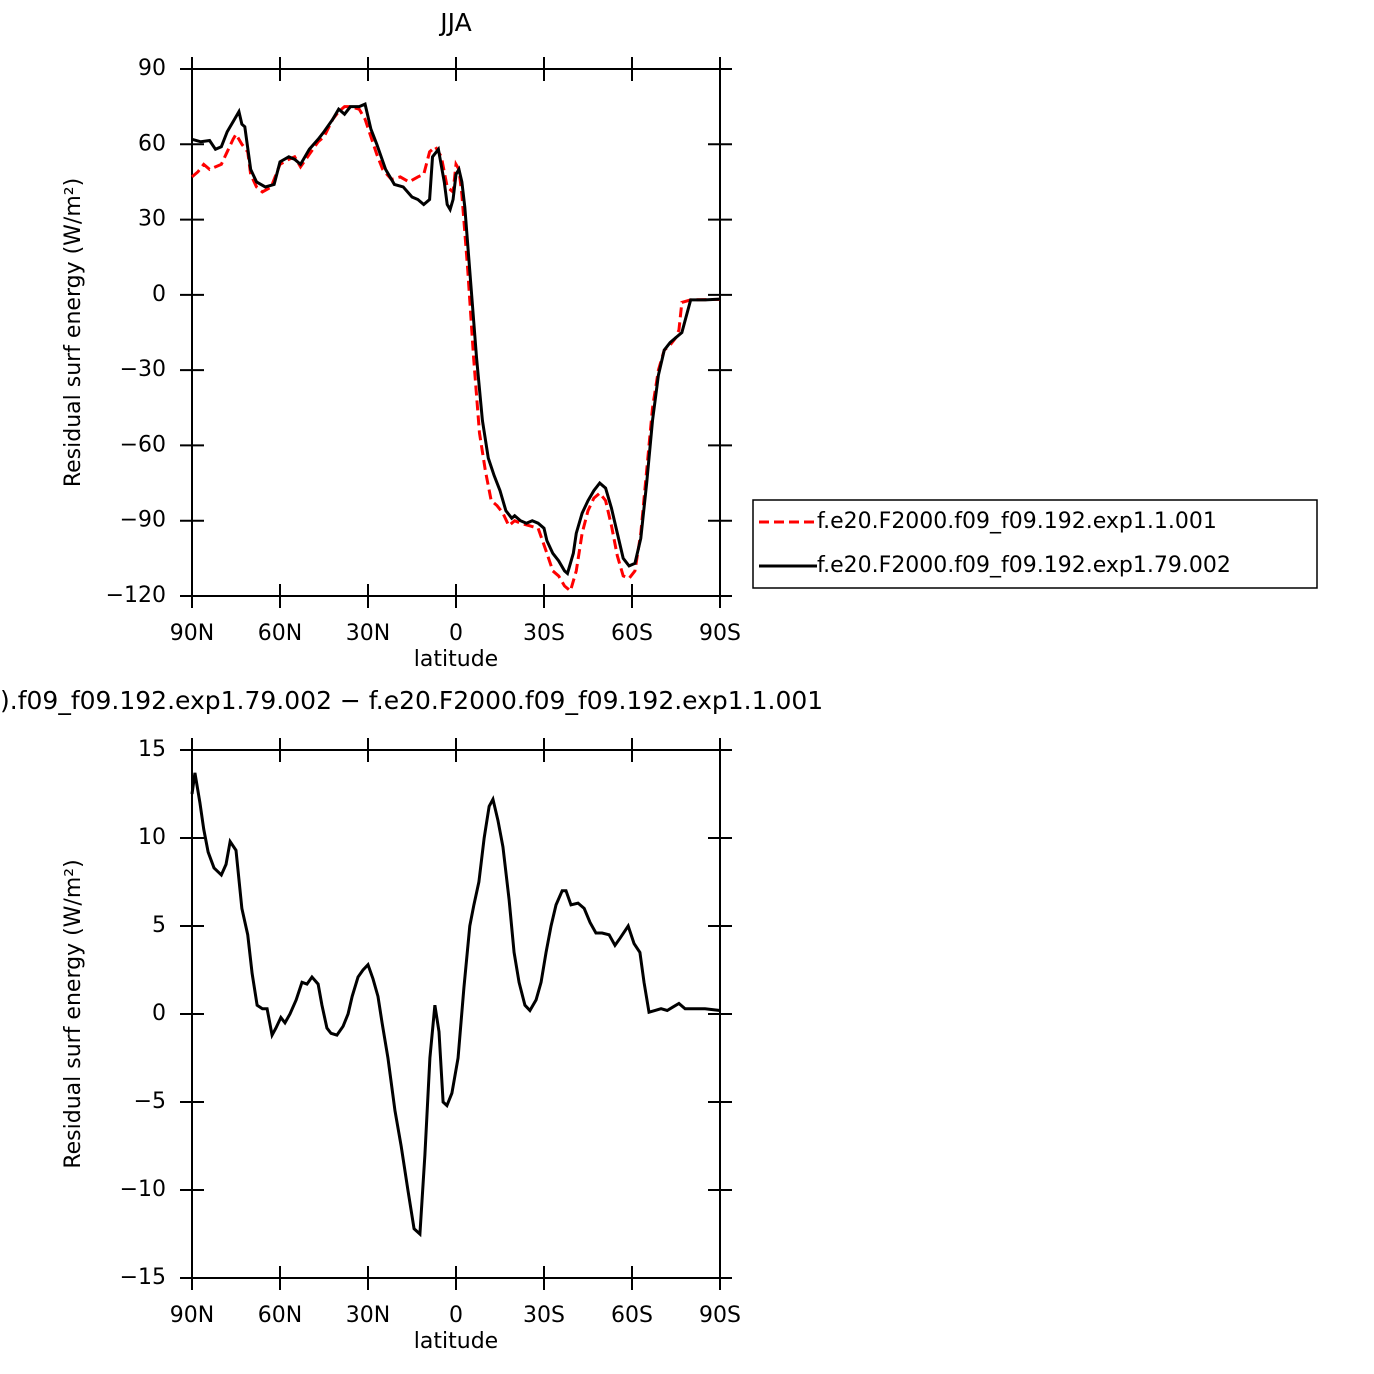  I want to click on y-tick-label: −10, so click(143, 1189).